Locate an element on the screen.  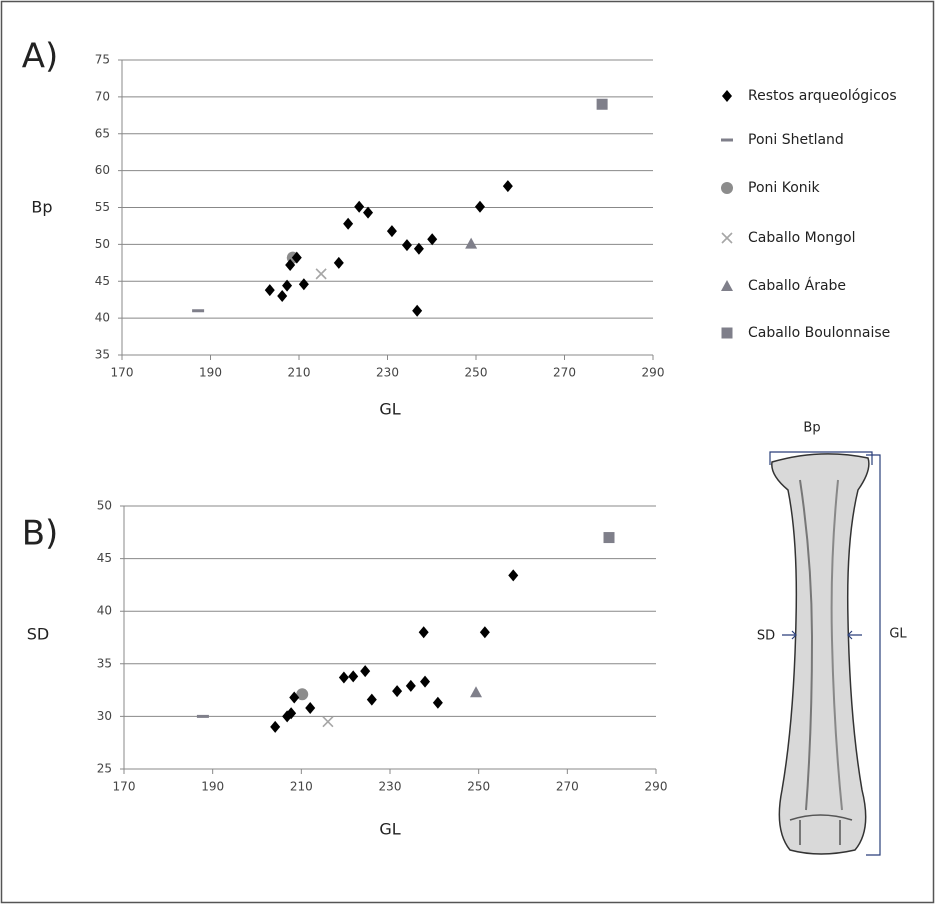
y-tick-label: 65 is located at coordinates (102, 133).